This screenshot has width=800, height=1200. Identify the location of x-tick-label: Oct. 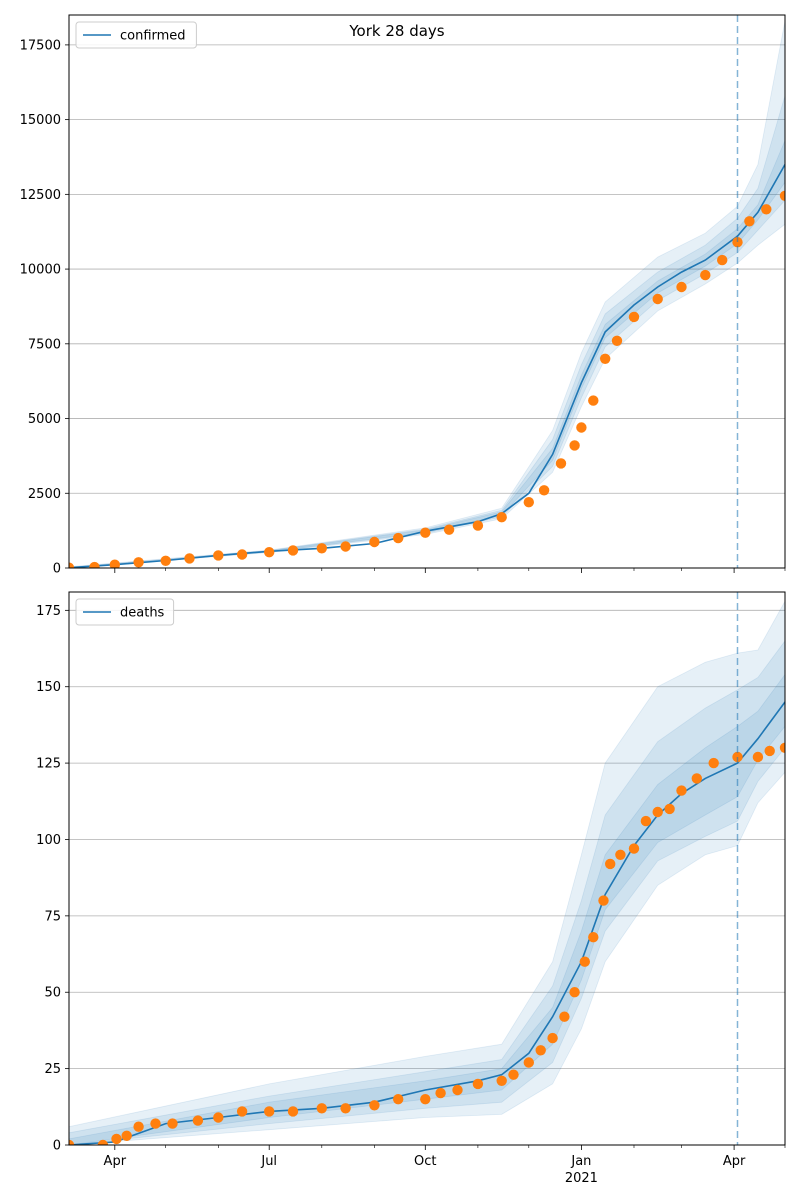
(425, 1161).